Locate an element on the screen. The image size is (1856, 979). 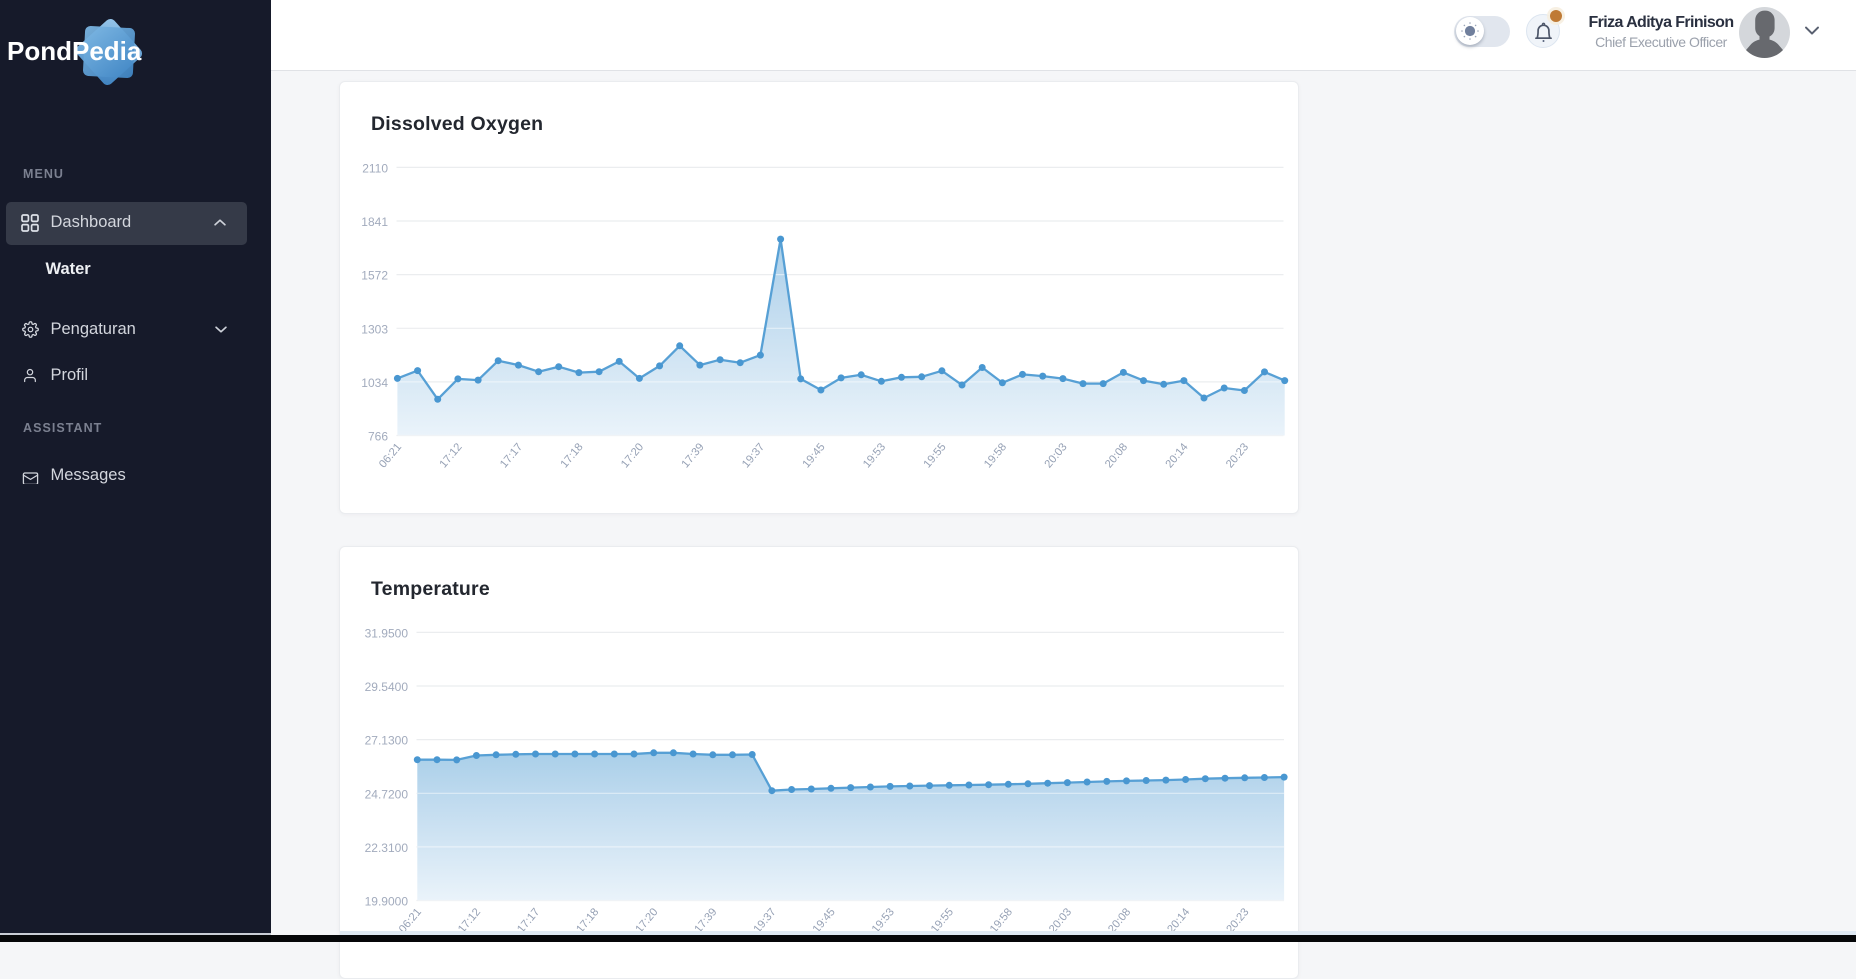
svg-text: 17:12 is located at coordinates (451, 455).